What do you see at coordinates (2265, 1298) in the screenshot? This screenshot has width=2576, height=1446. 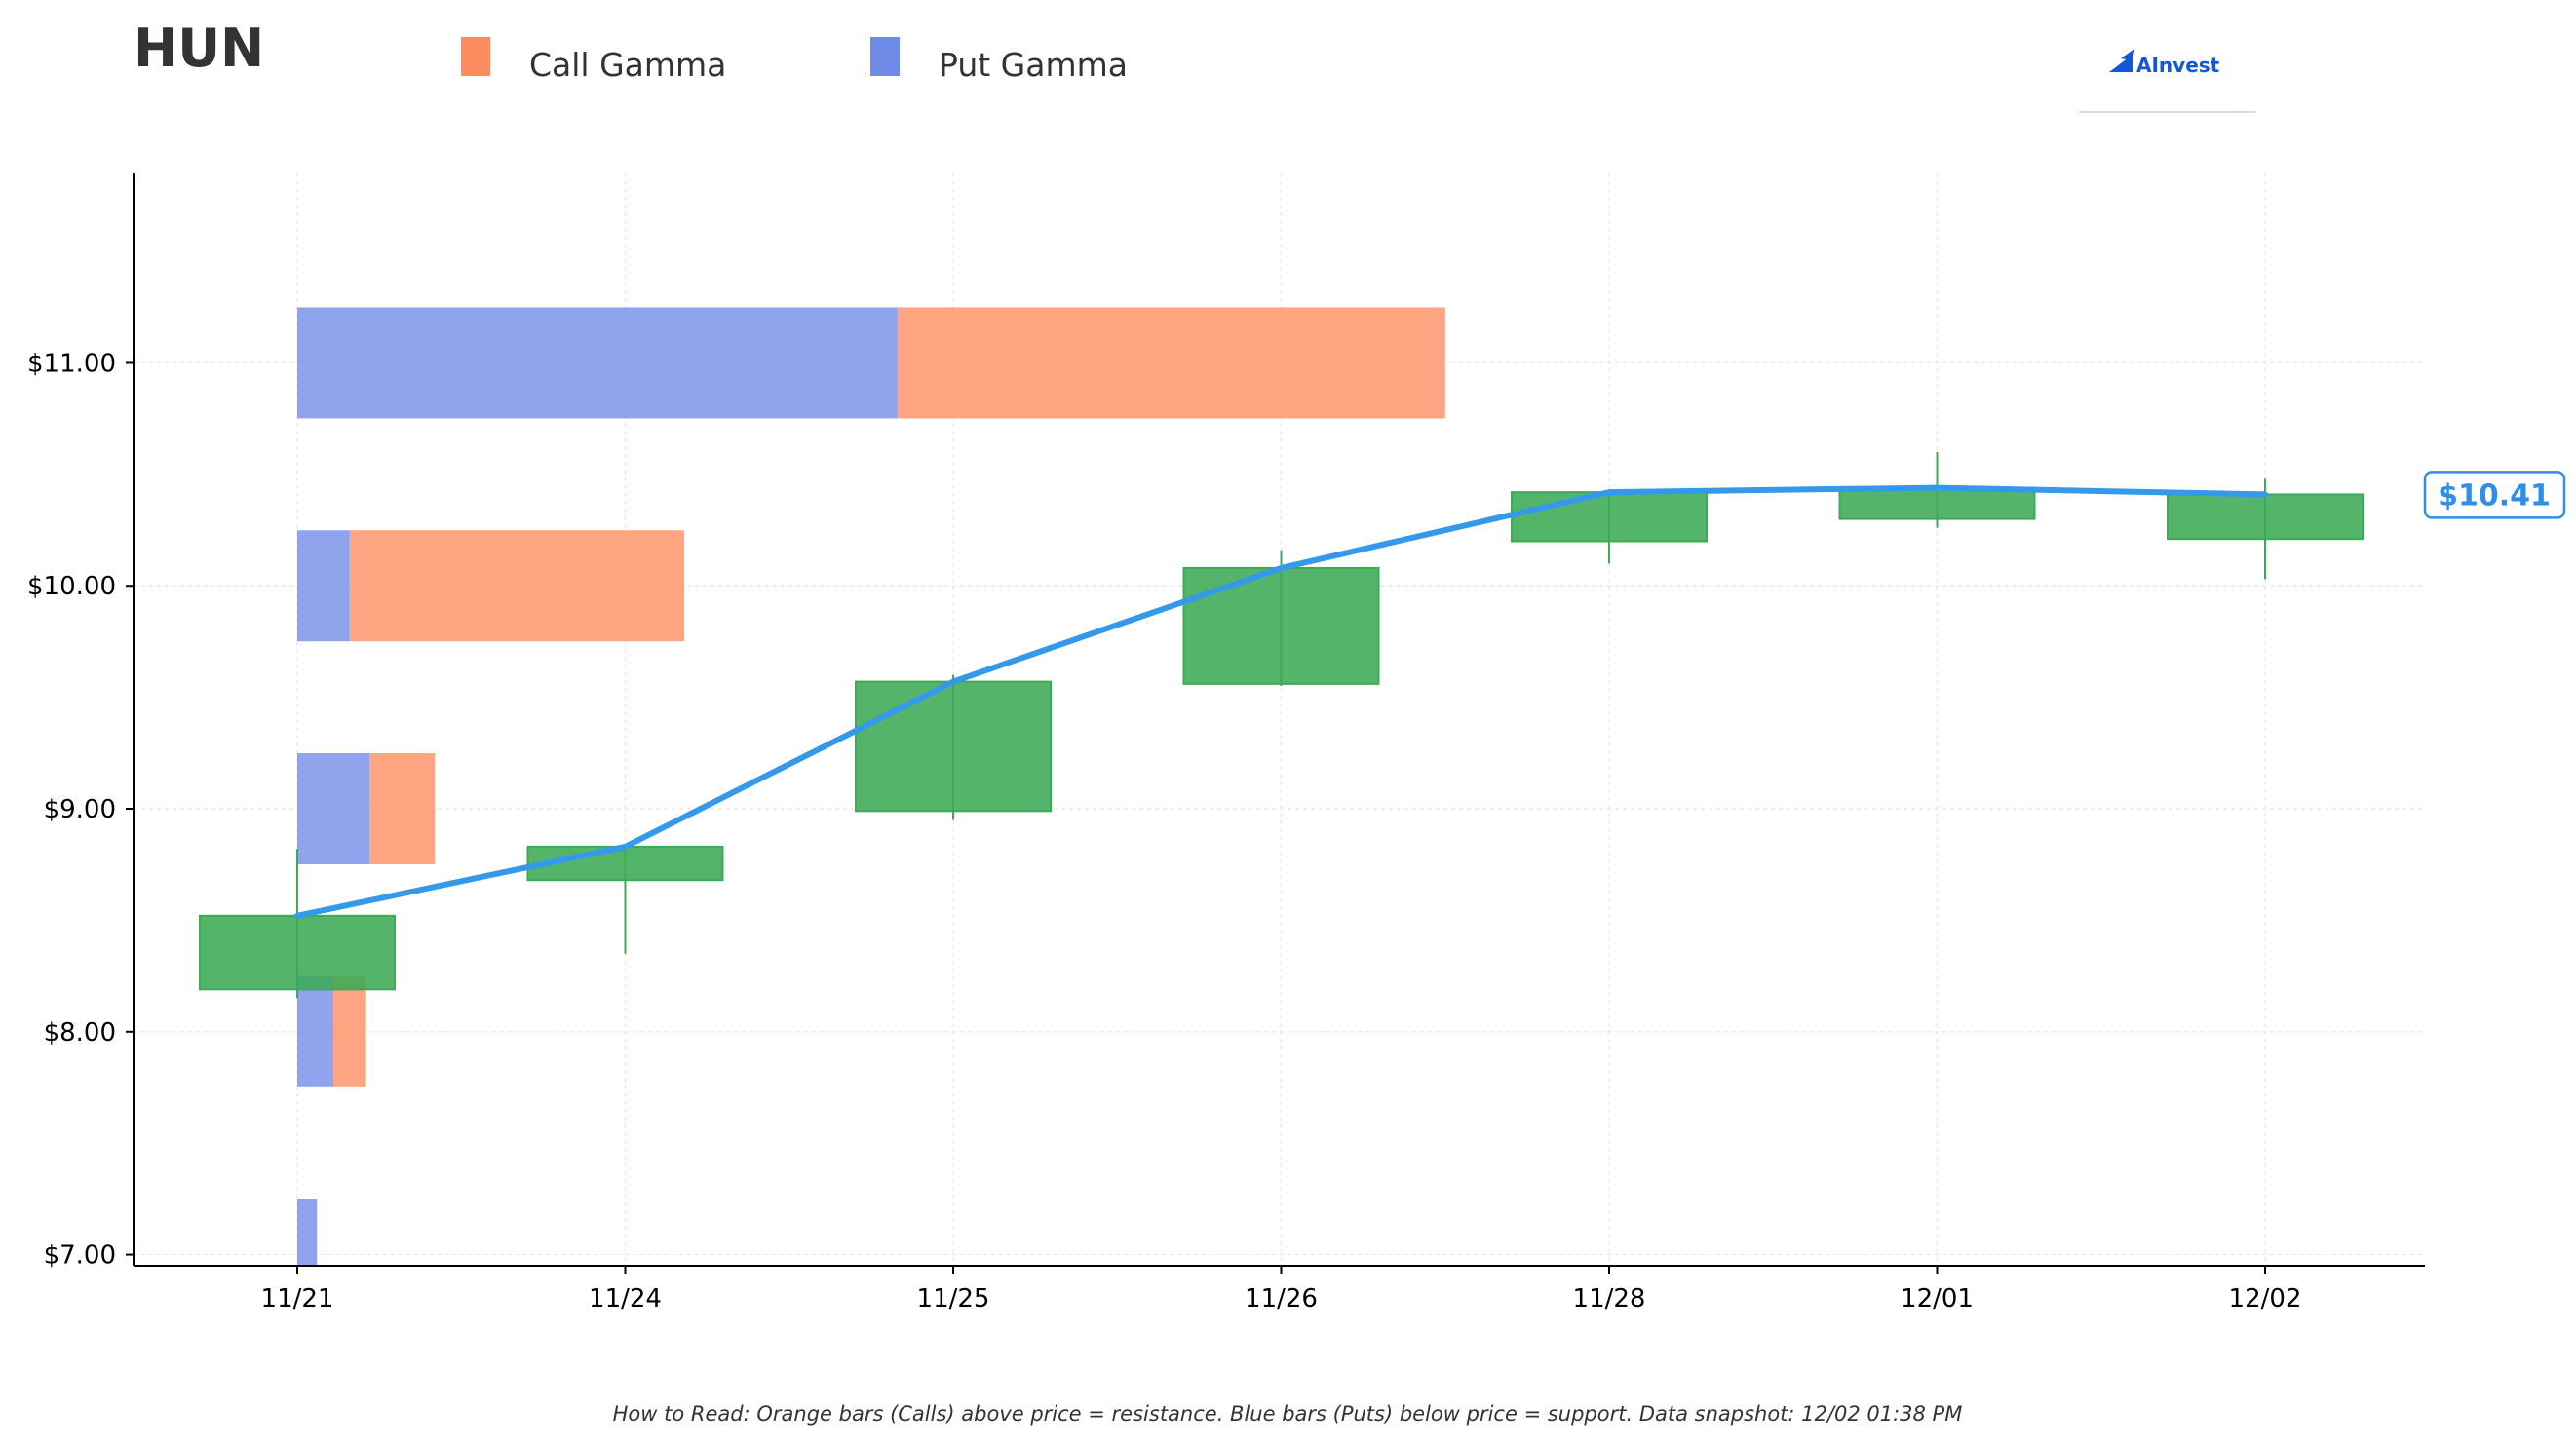 I see `x-tick-label: 12/02` at bounding box center [2265, 1298].